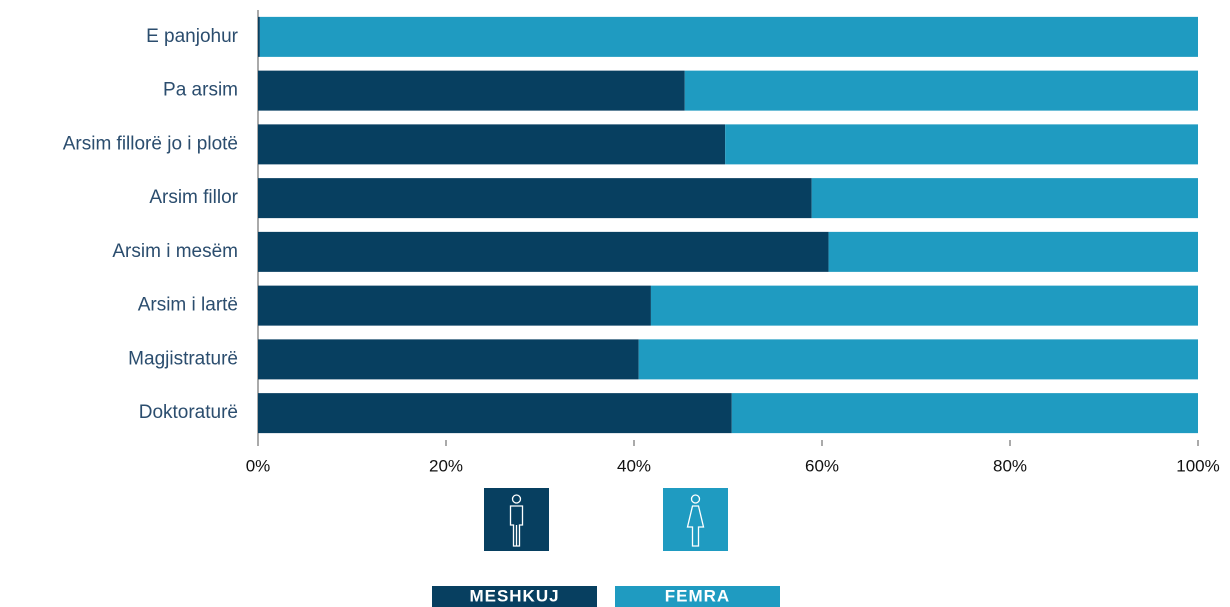 The height and width of the screenshot is (607, 1230). What do you see at coordinates (606, 519) in the screenshot?
I see `legend-icons` at bounding box center [606, 519].